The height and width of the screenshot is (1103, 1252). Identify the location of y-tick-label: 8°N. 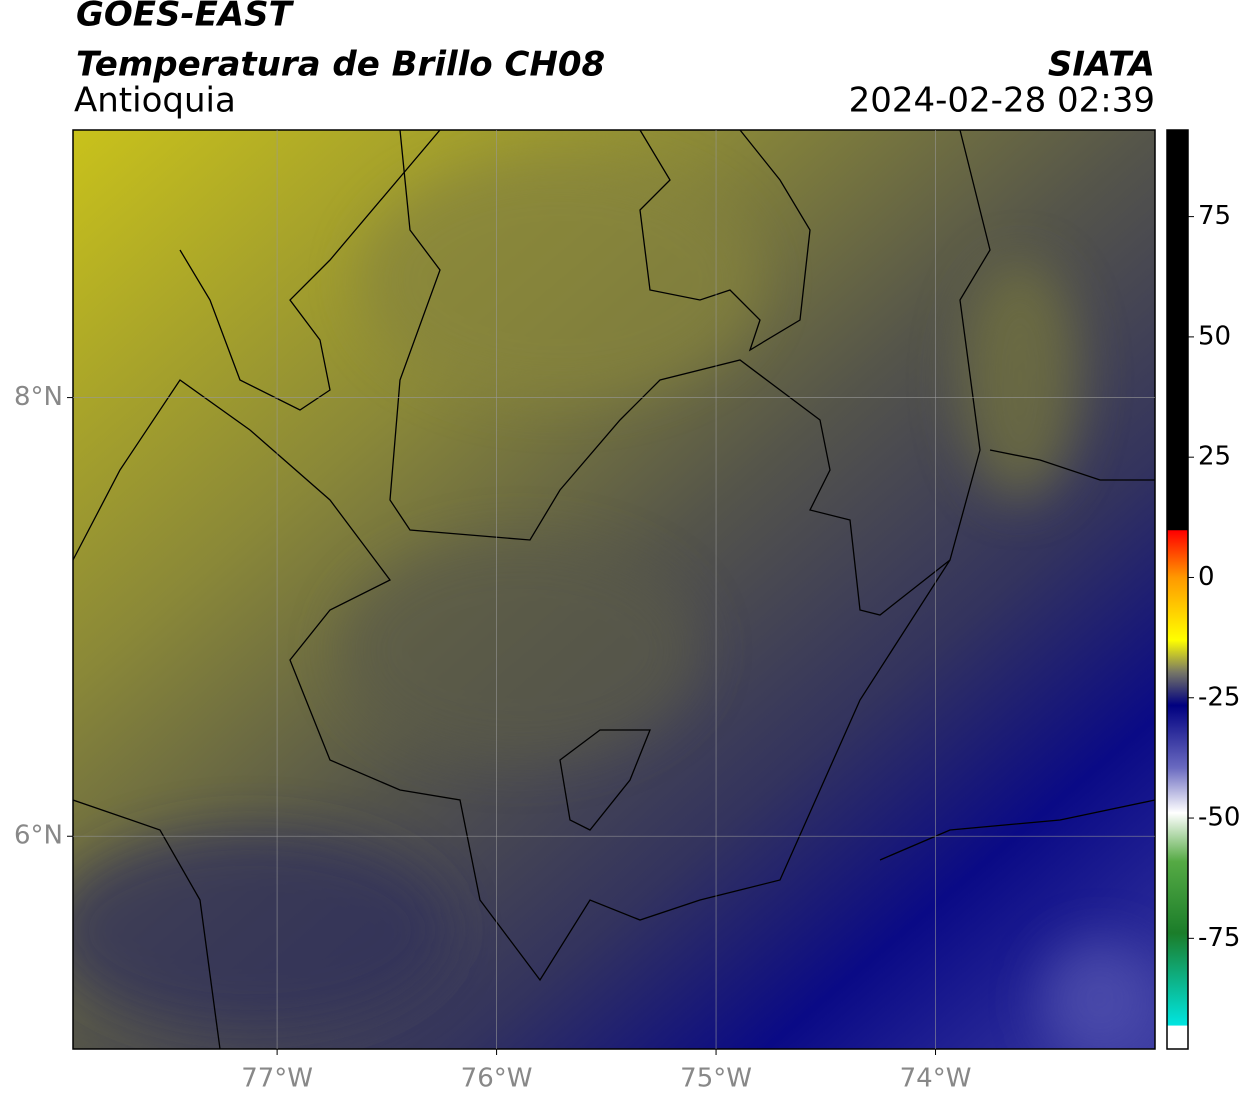
(38, 397).